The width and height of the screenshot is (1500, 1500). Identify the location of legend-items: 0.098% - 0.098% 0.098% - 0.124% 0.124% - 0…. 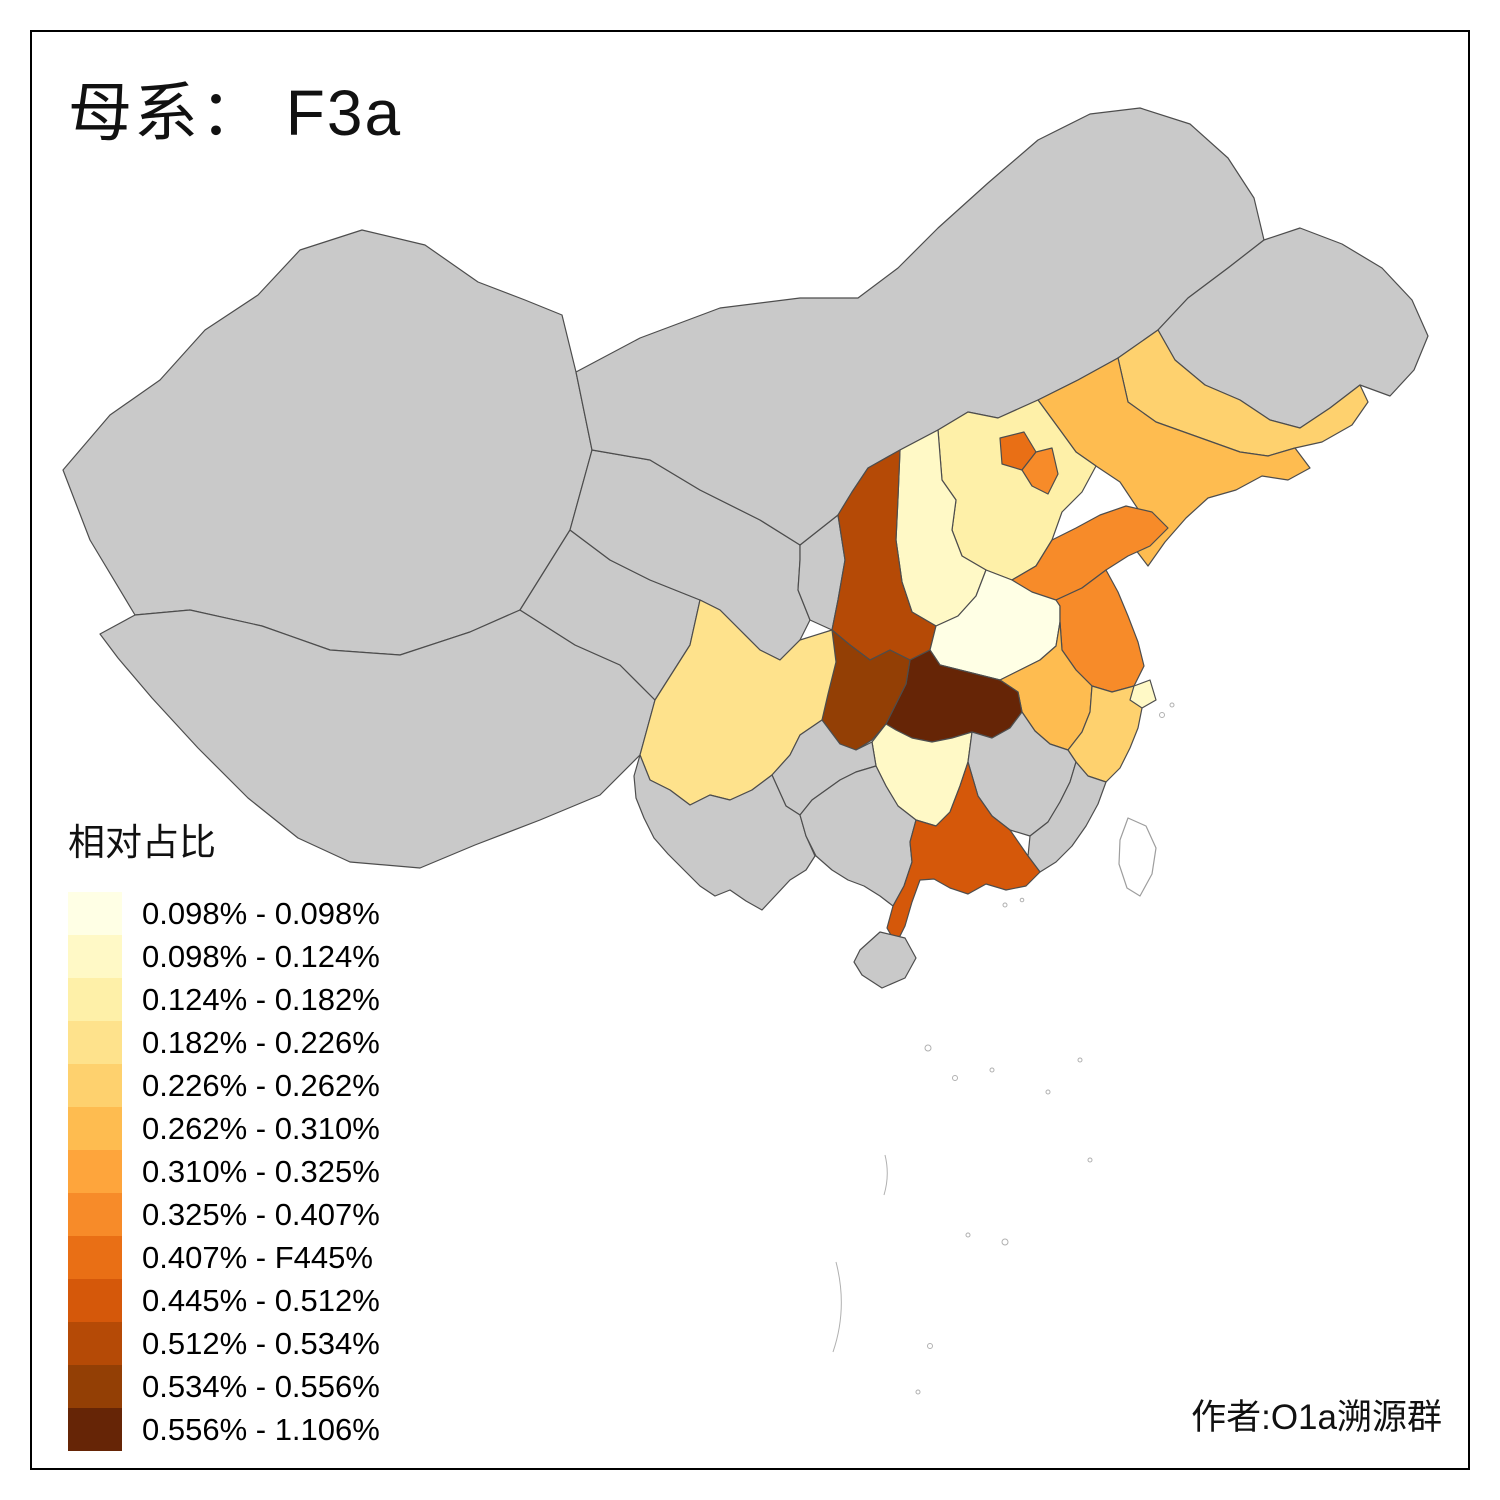
(224, 1171).